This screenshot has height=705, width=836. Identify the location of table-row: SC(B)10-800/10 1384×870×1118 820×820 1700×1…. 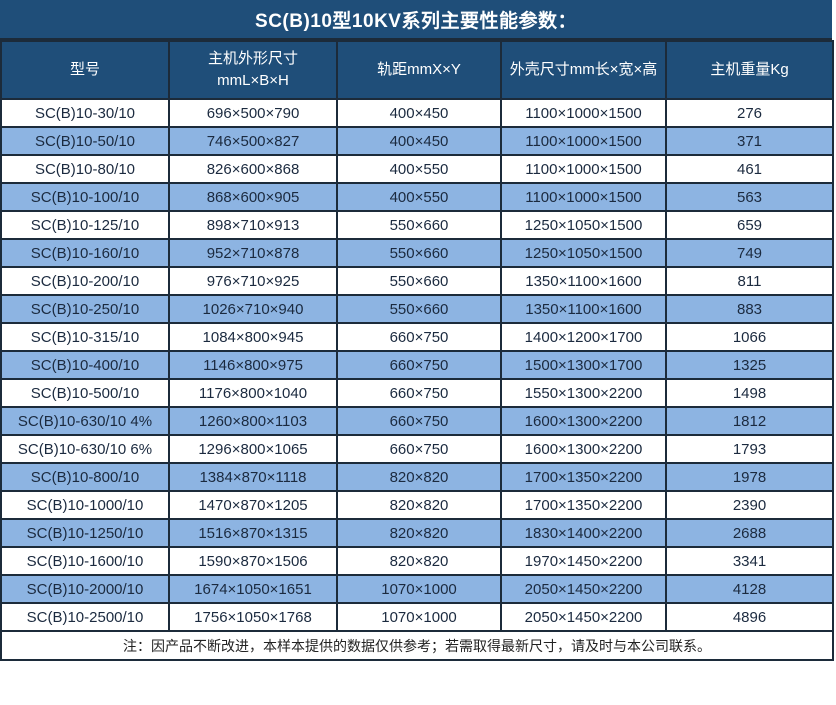
(417, 477).